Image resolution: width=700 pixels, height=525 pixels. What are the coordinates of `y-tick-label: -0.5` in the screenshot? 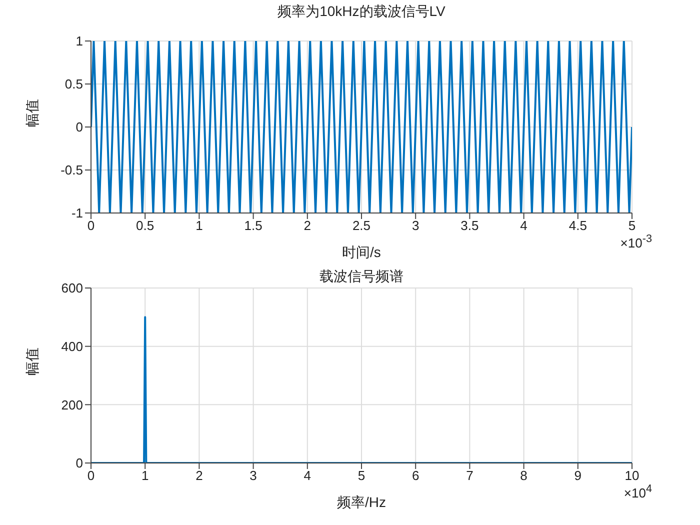 It's located at (71, 170).